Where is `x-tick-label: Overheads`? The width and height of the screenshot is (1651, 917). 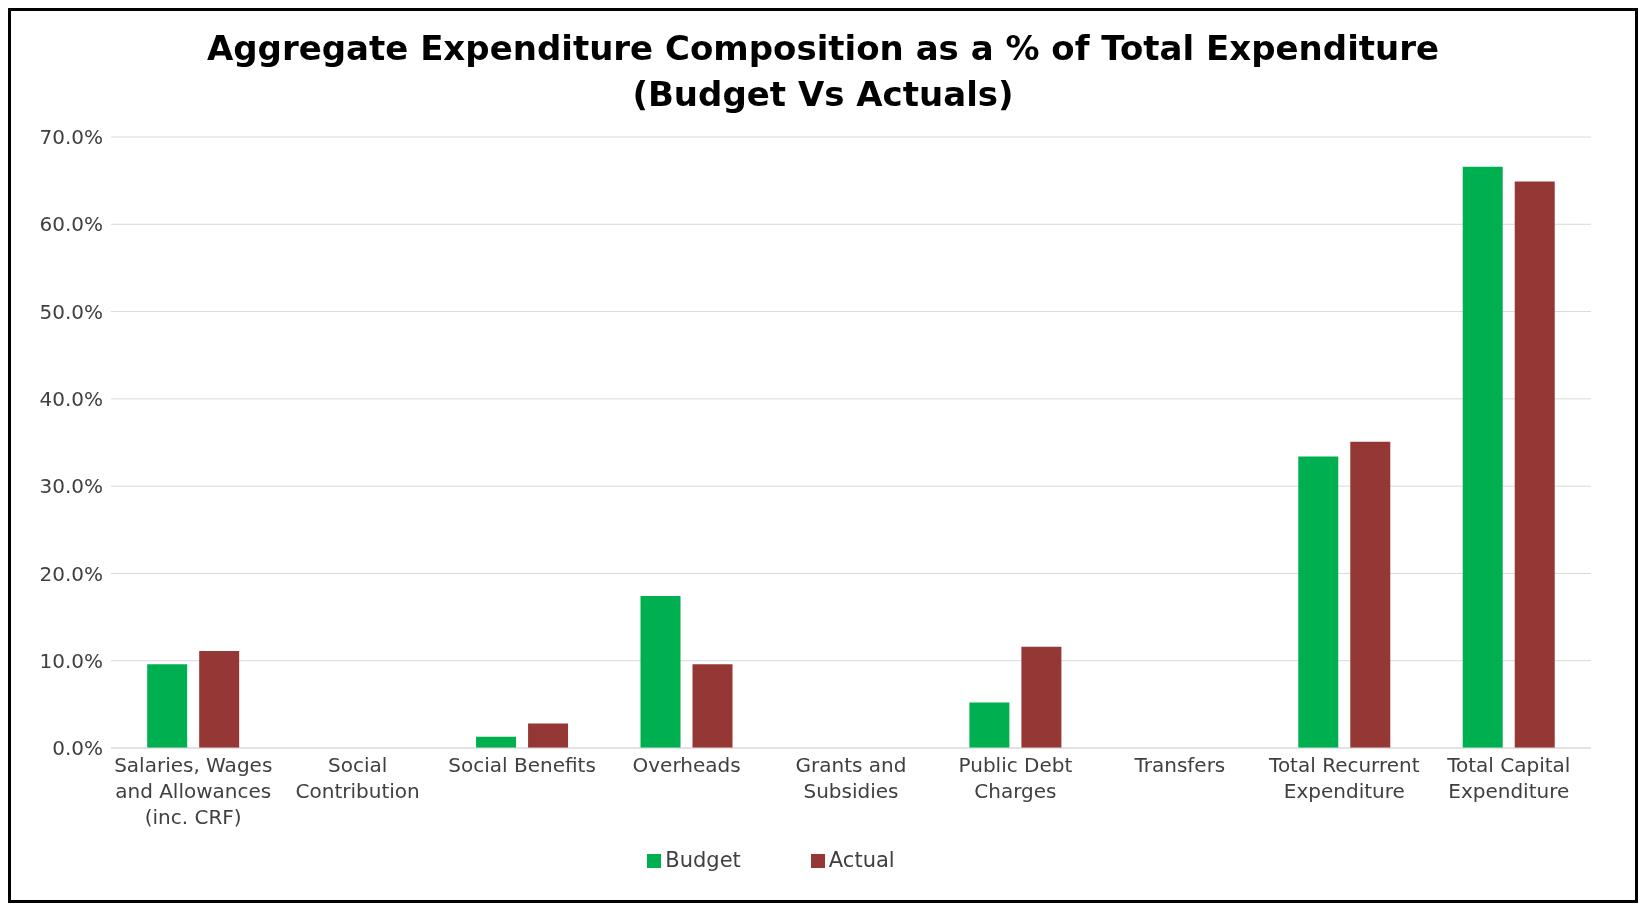
x-tick-label: Overheads is located at coordinates (686, 765).